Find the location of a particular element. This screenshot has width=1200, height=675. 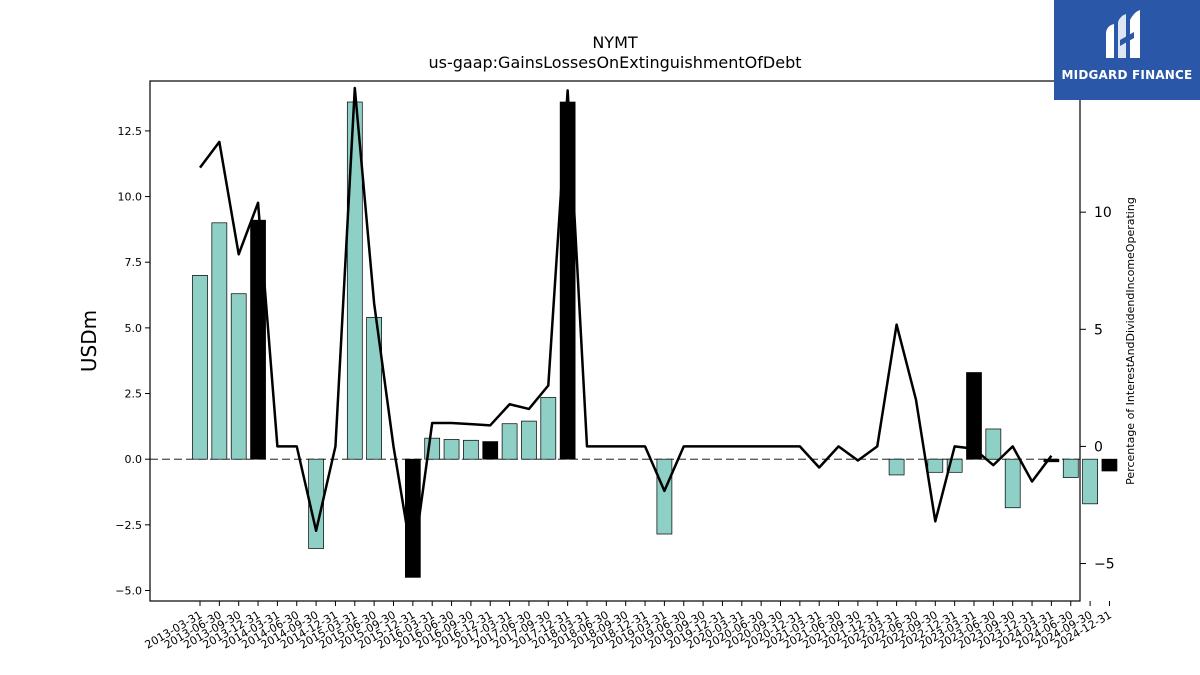

y-right-tick-label: −5 is located at coordinates (1104, 565).